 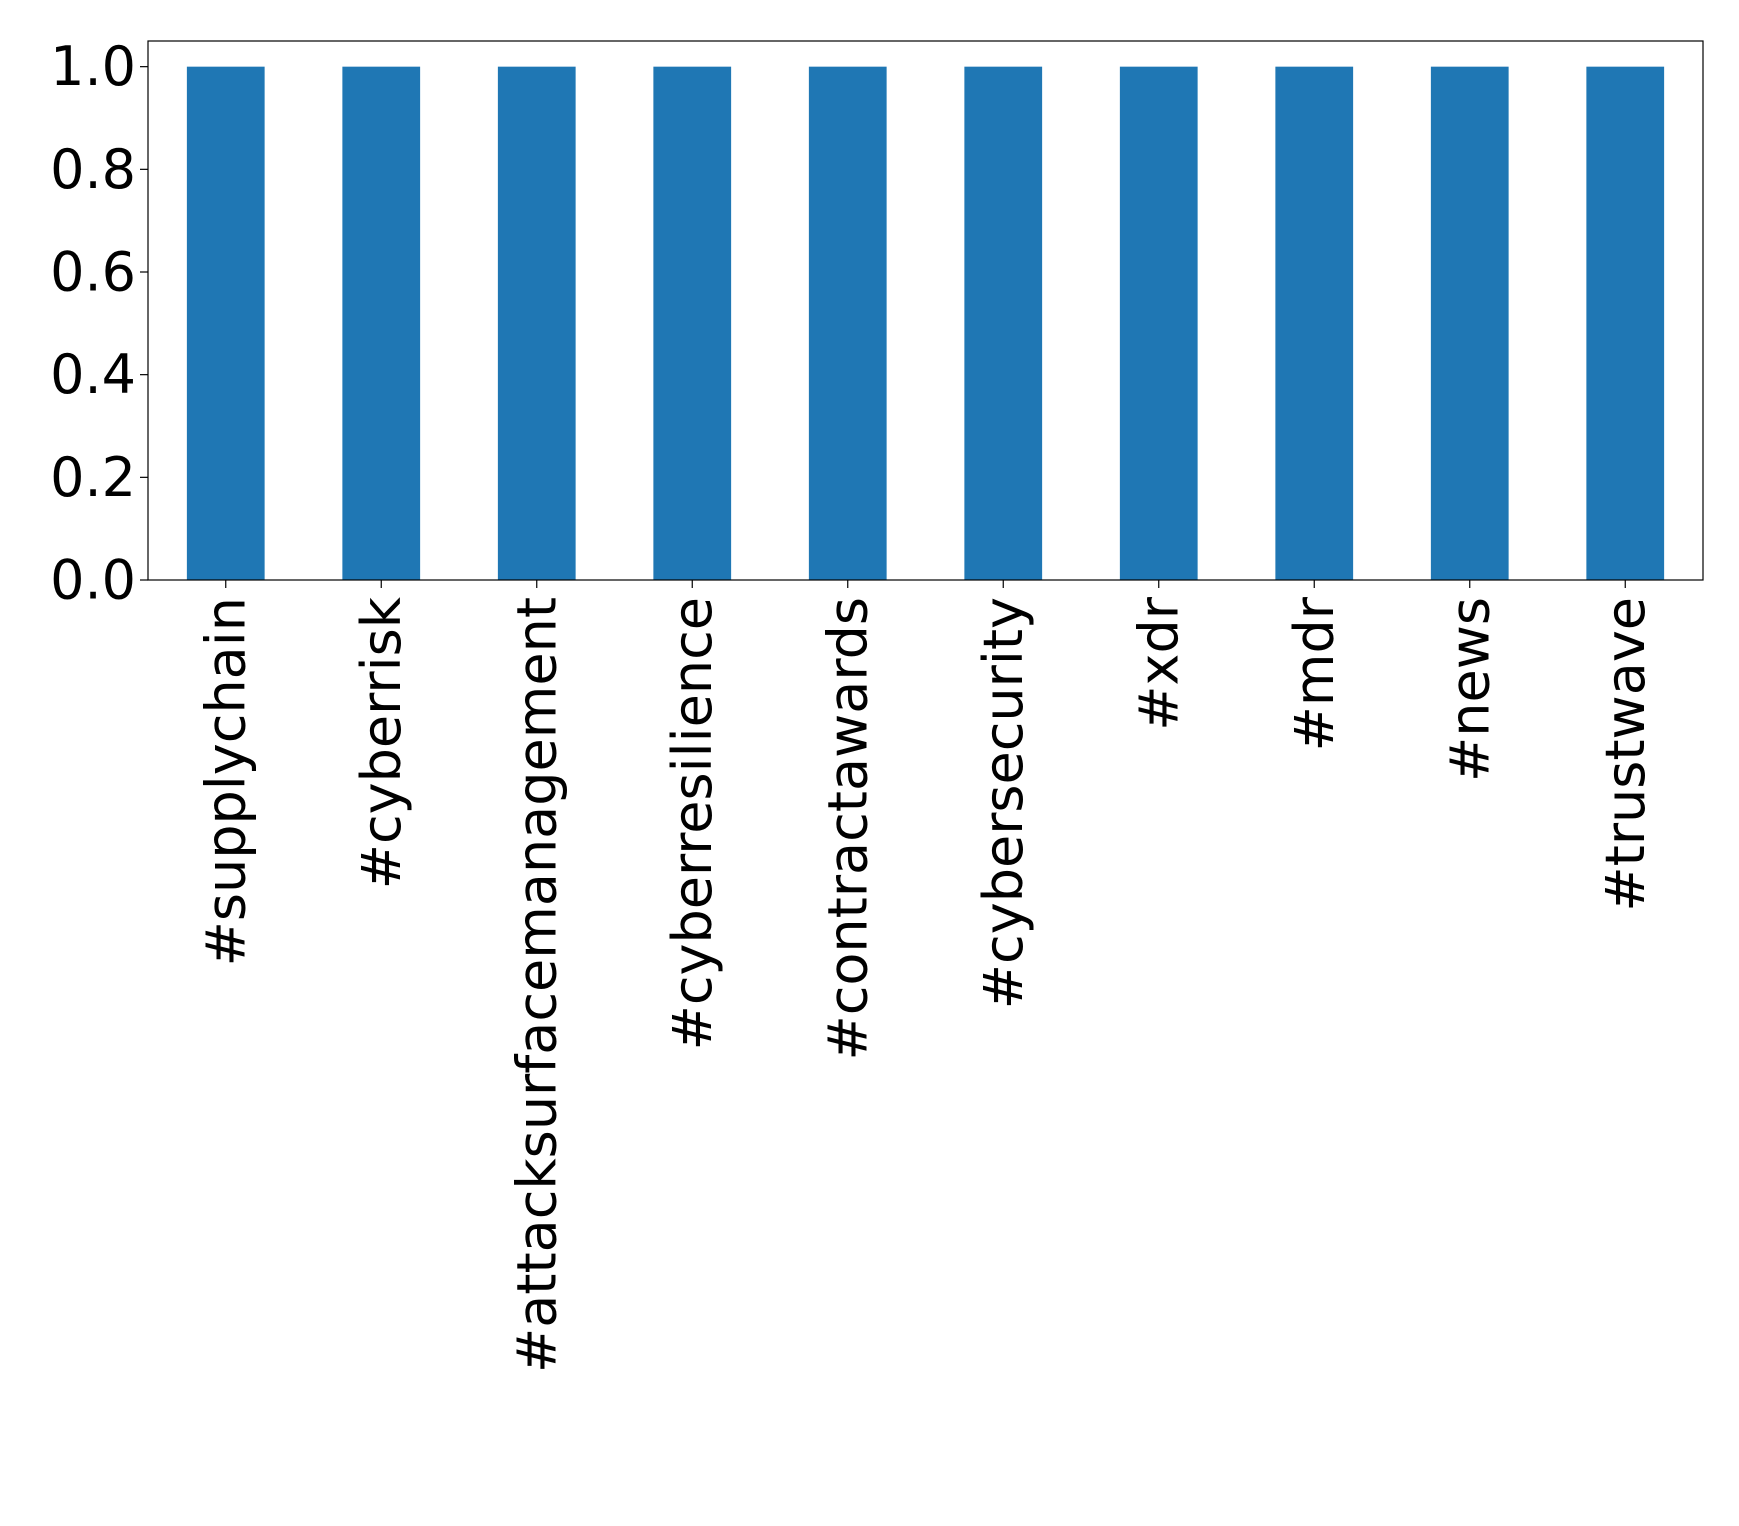 I want to click on x-tick-label: #attacksurfacemanagement, so click(x=536, y=985).